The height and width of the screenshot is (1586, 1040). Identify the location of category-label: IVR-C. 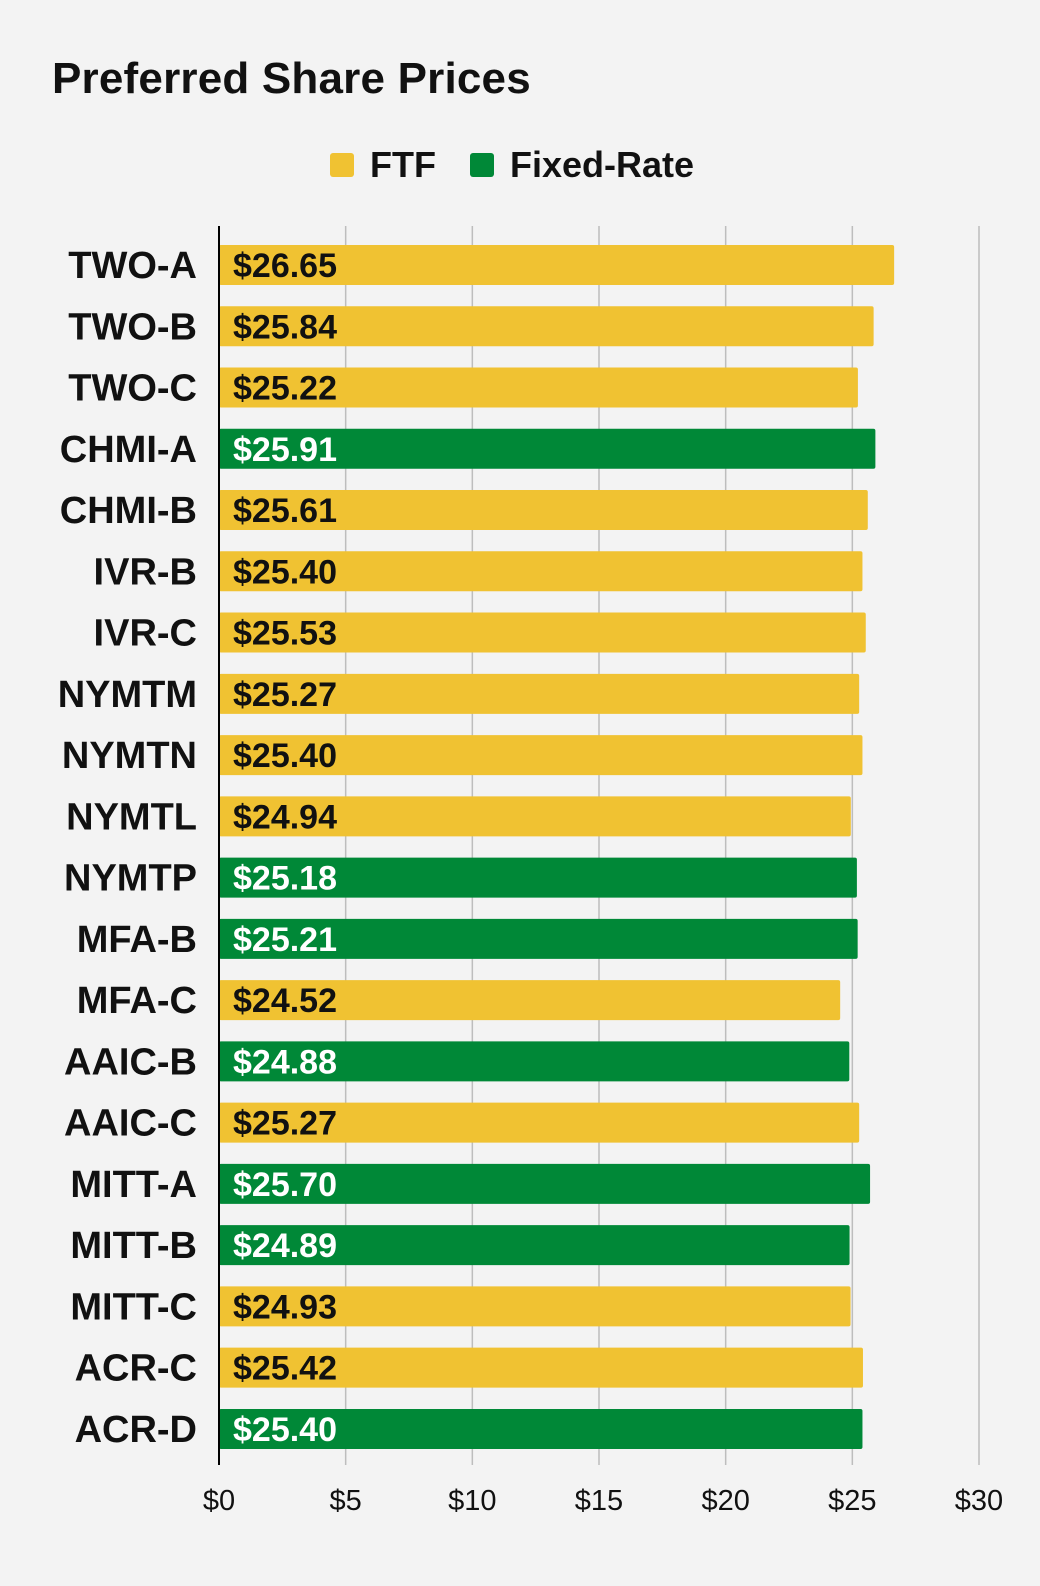
(145, 634).